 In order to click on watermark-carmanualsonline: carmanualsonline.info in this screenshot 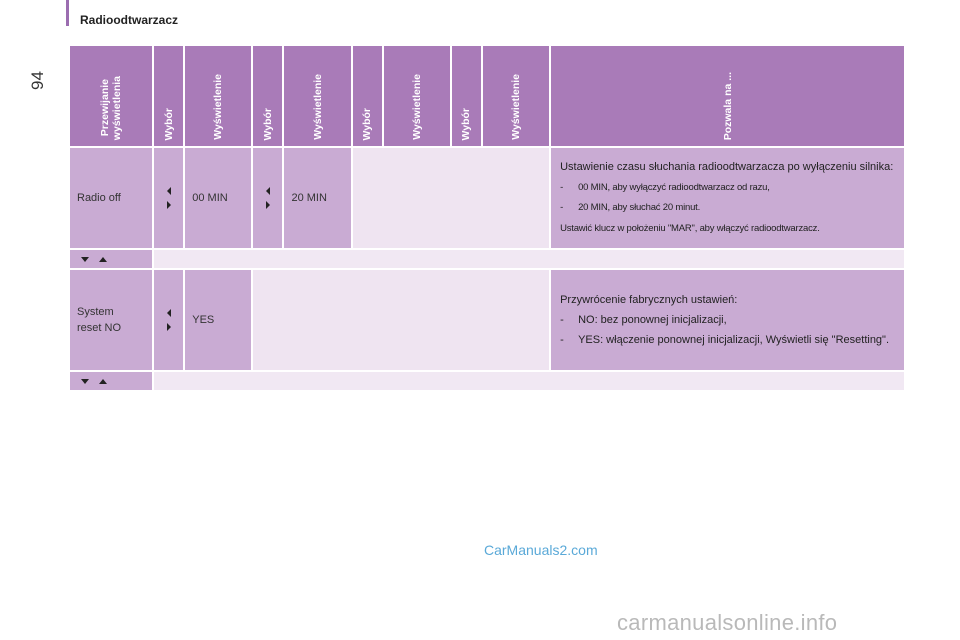, I will do `click(727, 622)`.